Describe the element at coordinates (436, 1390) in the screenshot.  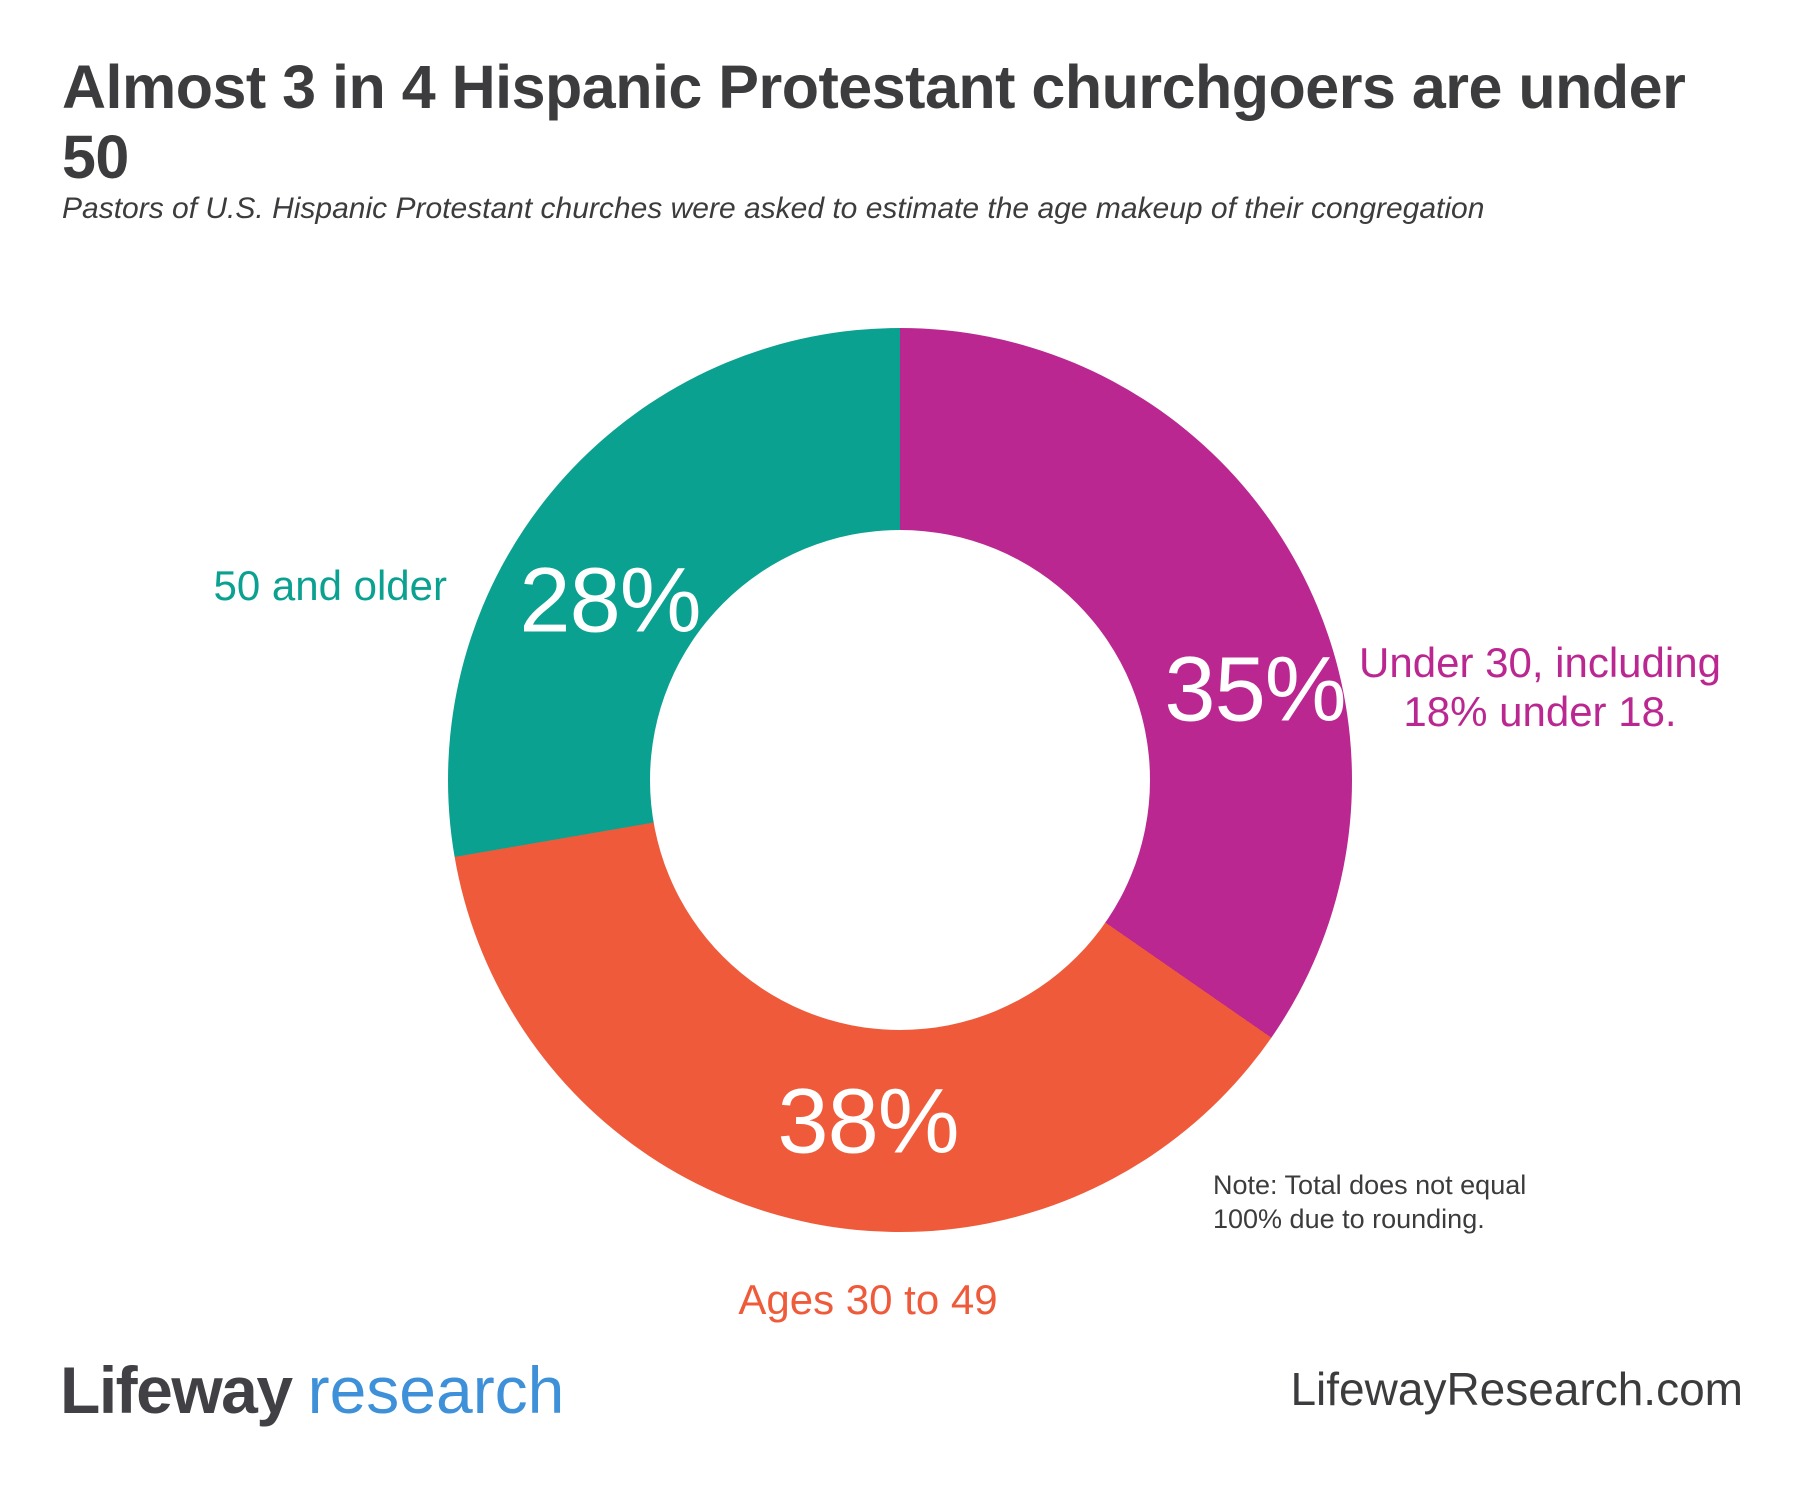
I see `logo-research-text: research` at that location.